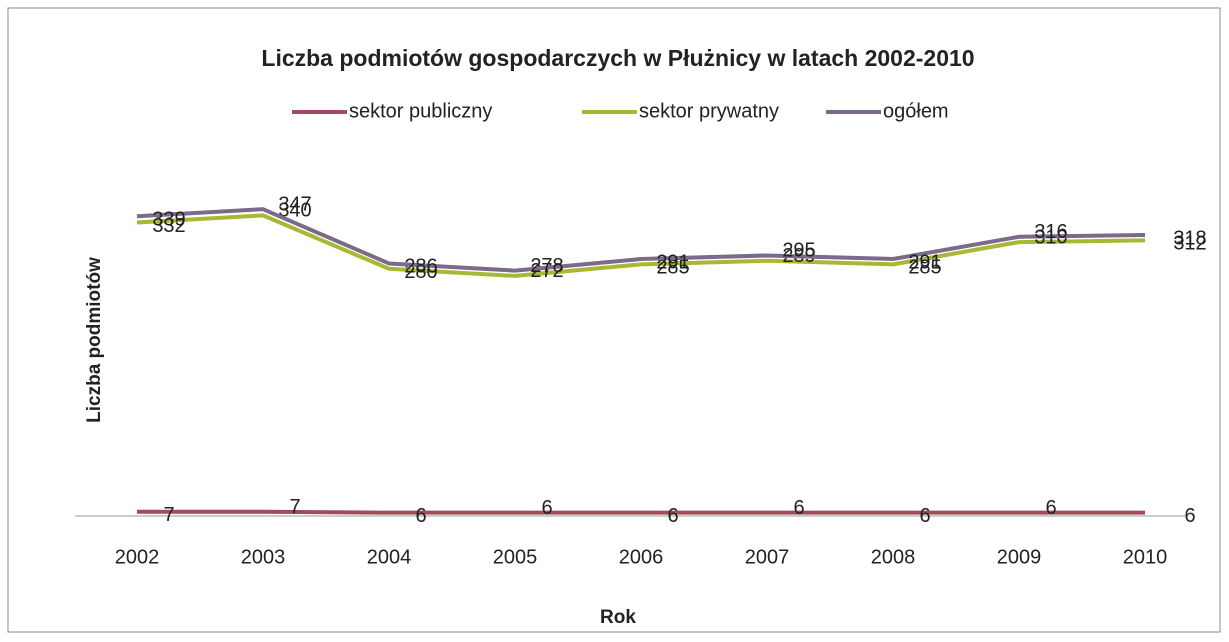 The height and width of the screenshot is (642, 1229). Describe the element at coordinates (168, 220) in the screenshot. I see `data-label: 339` at that location.